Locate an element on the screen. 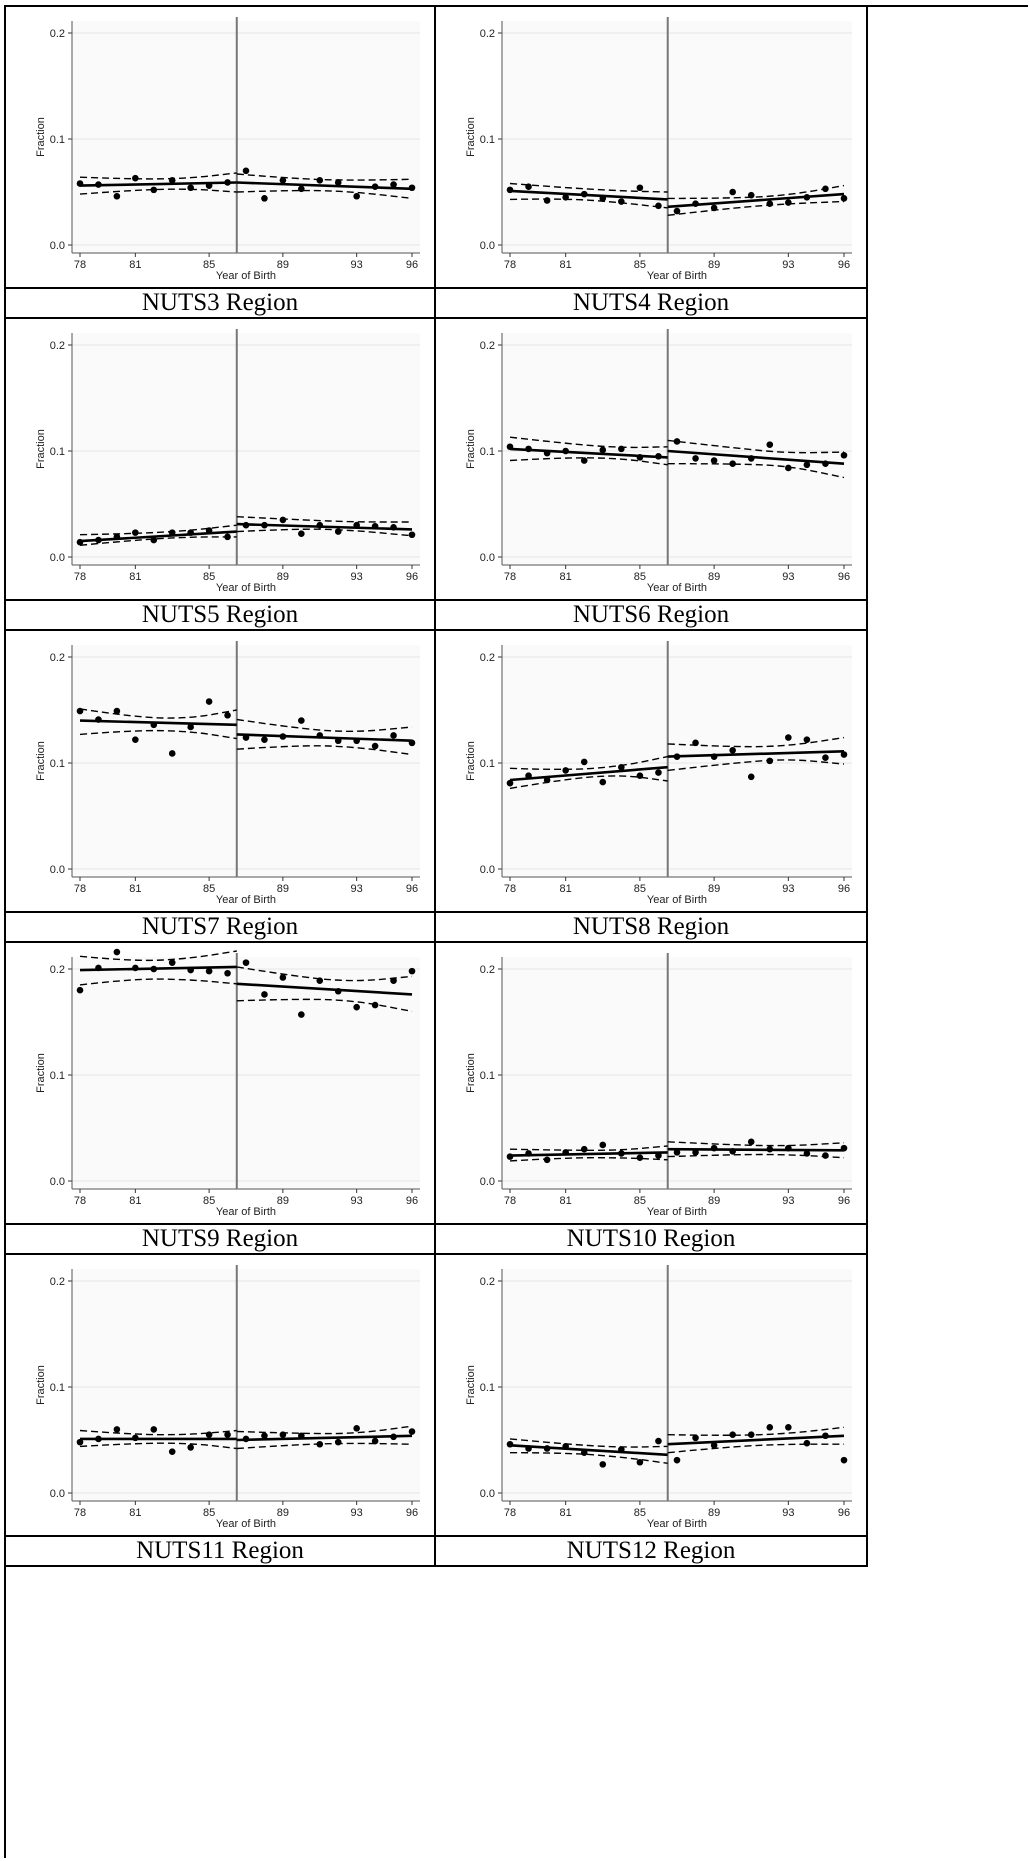  fit-line-left is located at coordinates (588, 195).